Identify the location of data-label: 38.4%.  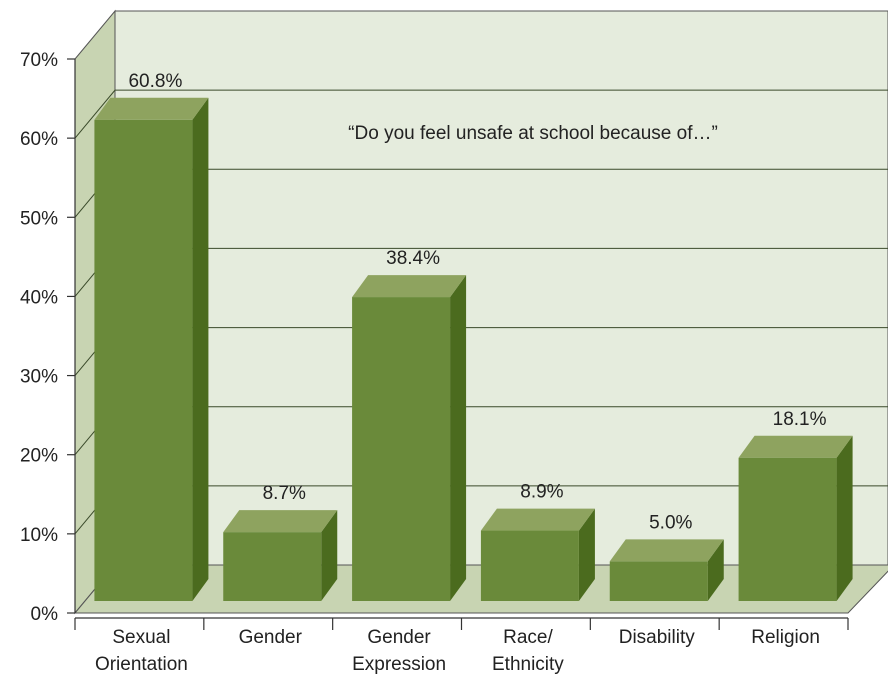
(413, 258).